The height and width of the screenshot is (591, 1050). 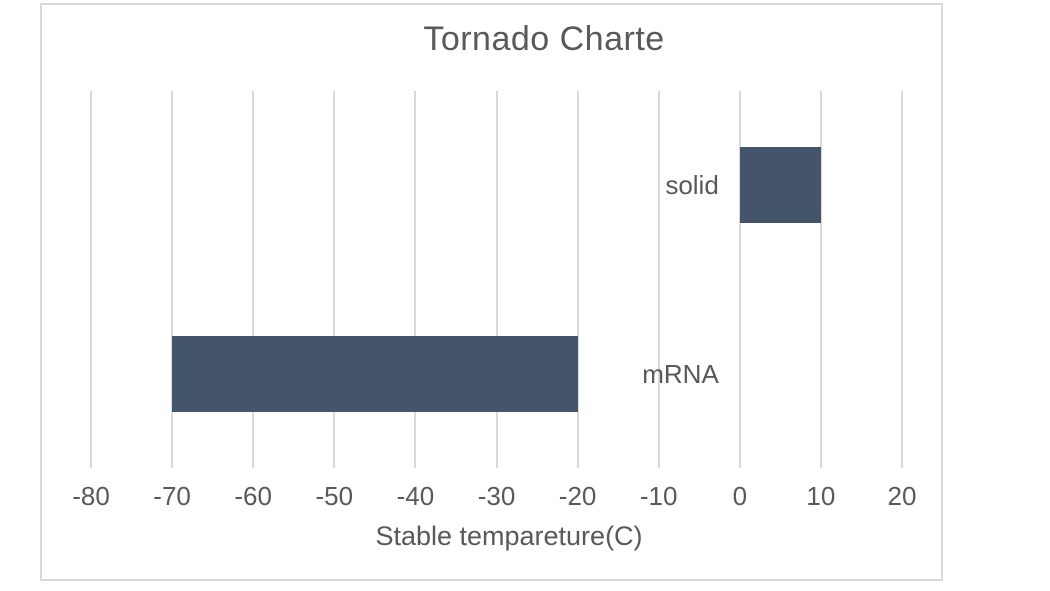 What do you see at coordinates (544, 39) in the screenshot?
I see `chart-title: Tornado Charte` at bounding box center [544, 39].